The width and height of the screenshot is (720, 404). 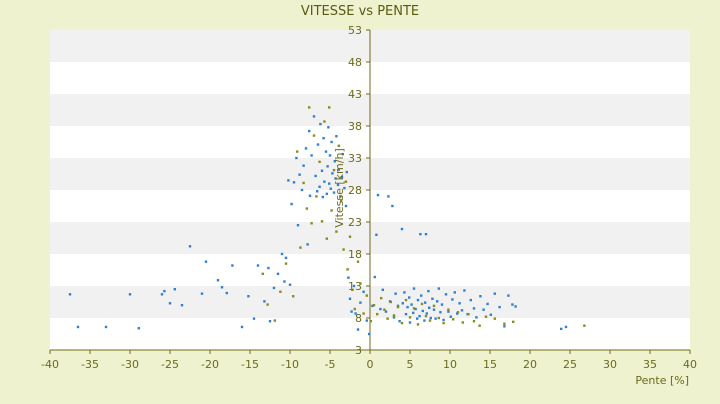 What do you see at coordinates (355, 190) in the screenshot?
I see `y-tick-labels: 38131823283338434853` at bounding box center [355, 190].